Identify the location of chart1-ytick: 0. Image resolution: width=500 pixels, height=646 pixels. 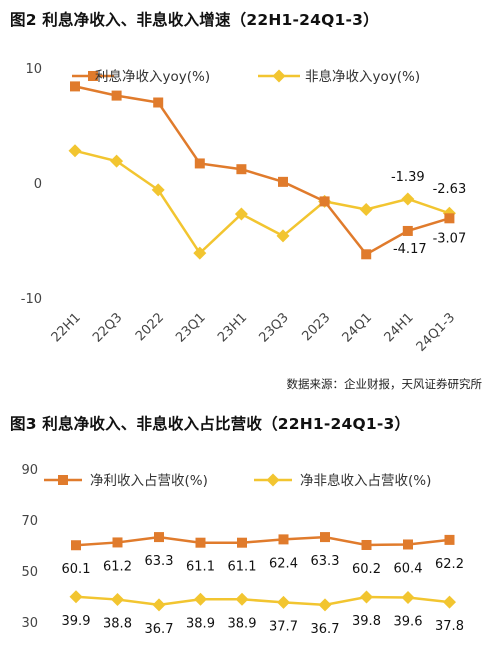
(38, 184).